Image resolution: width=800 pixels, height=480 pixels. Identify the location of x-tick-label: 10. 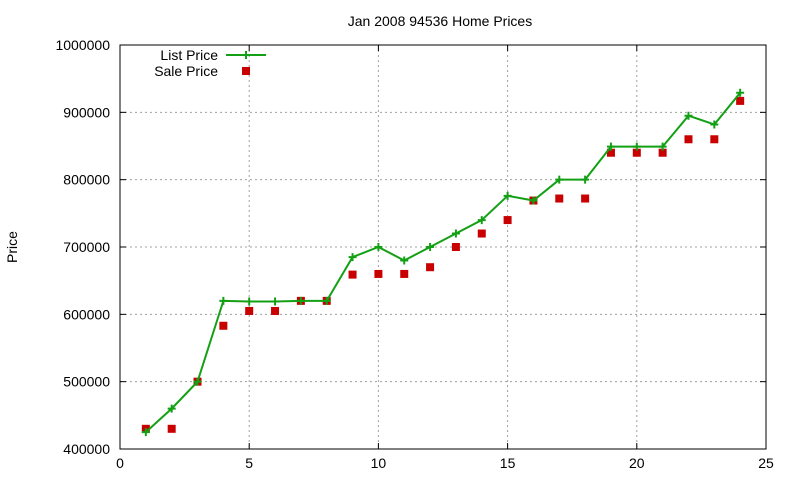
(379, 463).